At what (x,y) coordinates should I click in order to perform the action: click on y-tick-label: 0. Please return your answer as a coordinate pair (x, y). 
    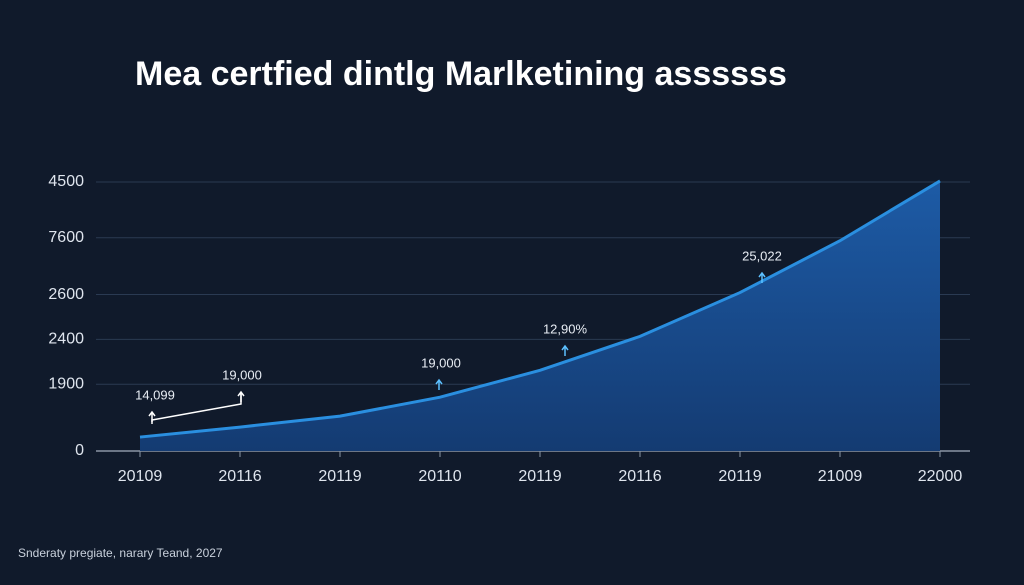
    Looking at the image, I should click on (79, 450).